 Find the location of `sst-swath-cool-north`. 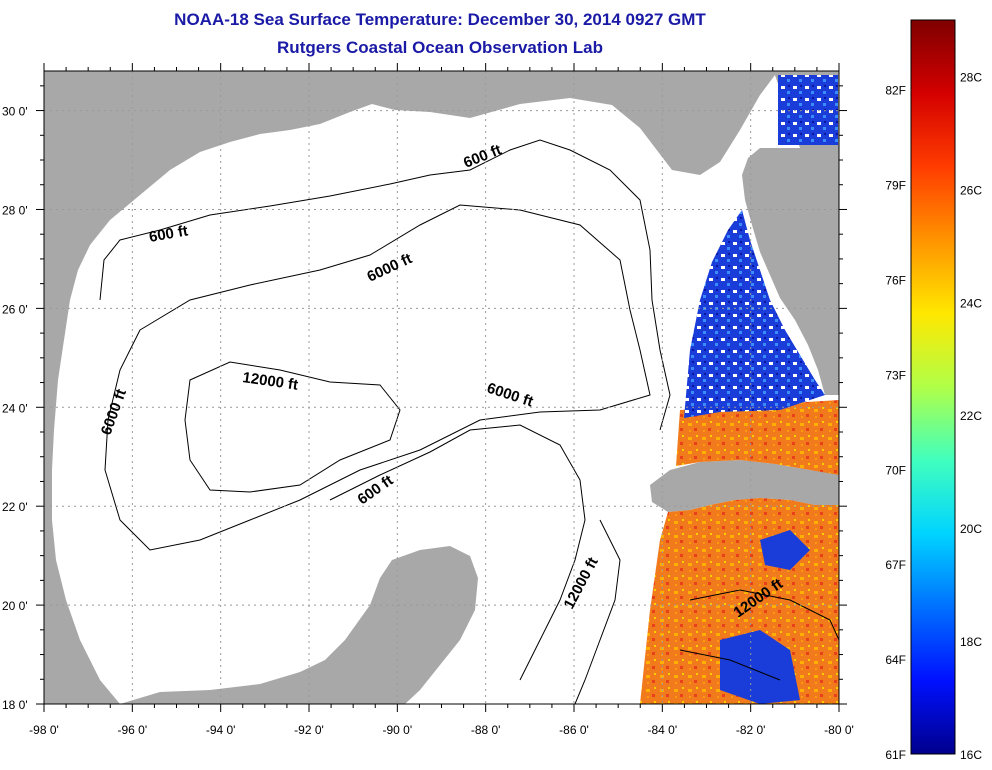

sst-swath-cool-north is located at coordinates (808, 110).